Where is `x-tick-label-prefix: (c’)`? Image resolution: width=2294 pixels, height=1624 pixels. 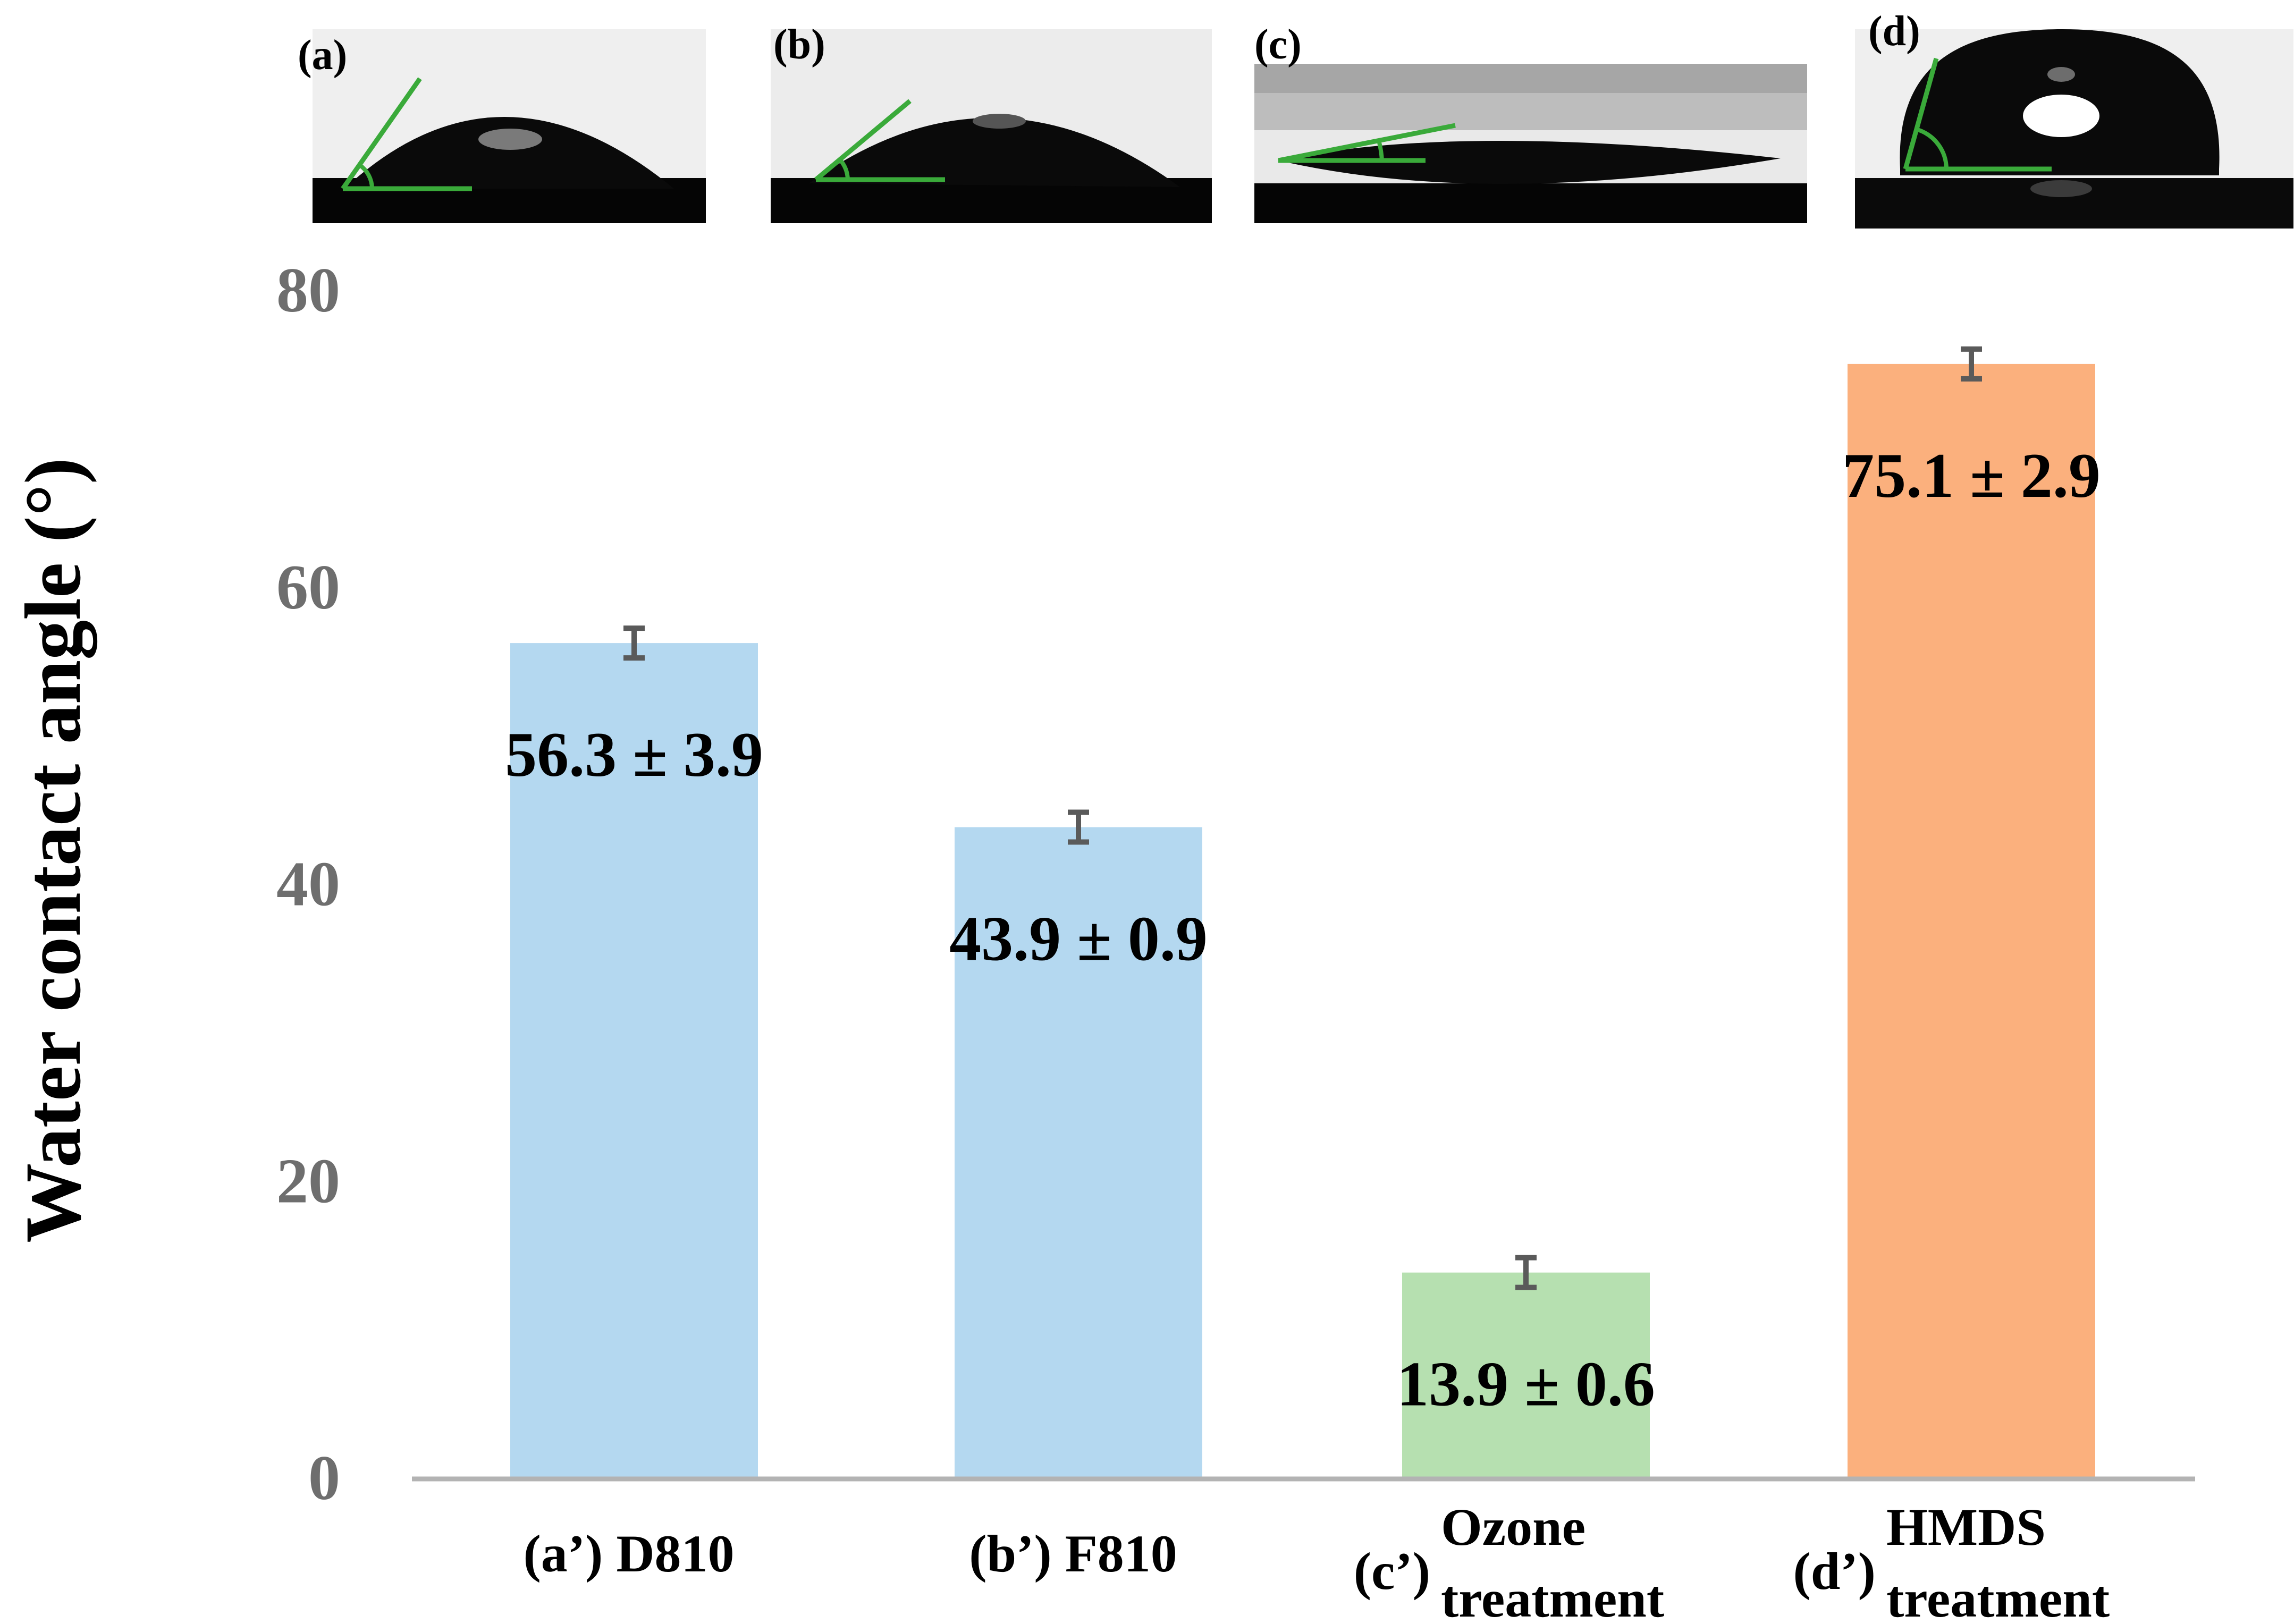 x-tick-label-prefix: (c’) is located at coordinates (1392, 1572).